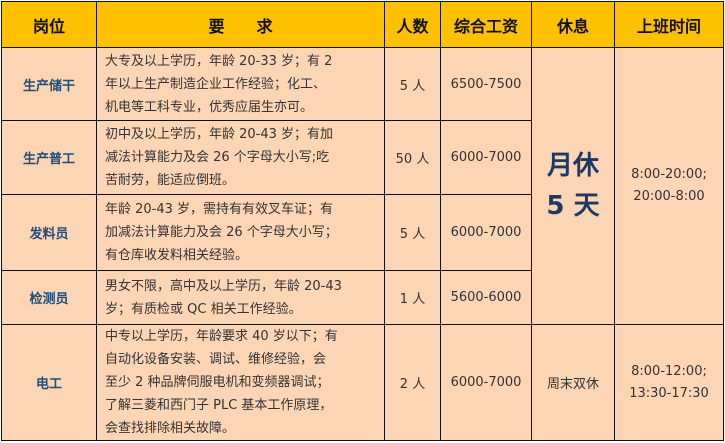 The image size is (725, 443). Describe the element at coordinates (669, 196) in the screenshot. I see `hours-line: 20:00-8:00` at that location.